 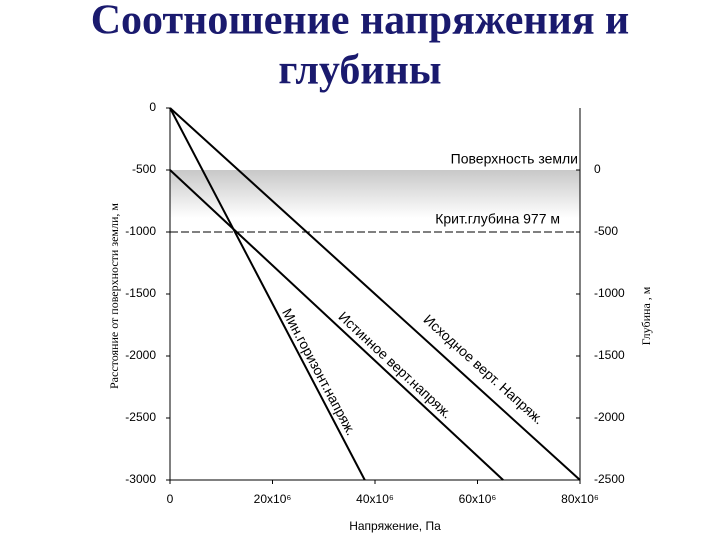 What do you see at coordinates (144, 169) in the screenshot?
I see `y-tick-label: -500` at bounding box center [144, 169].